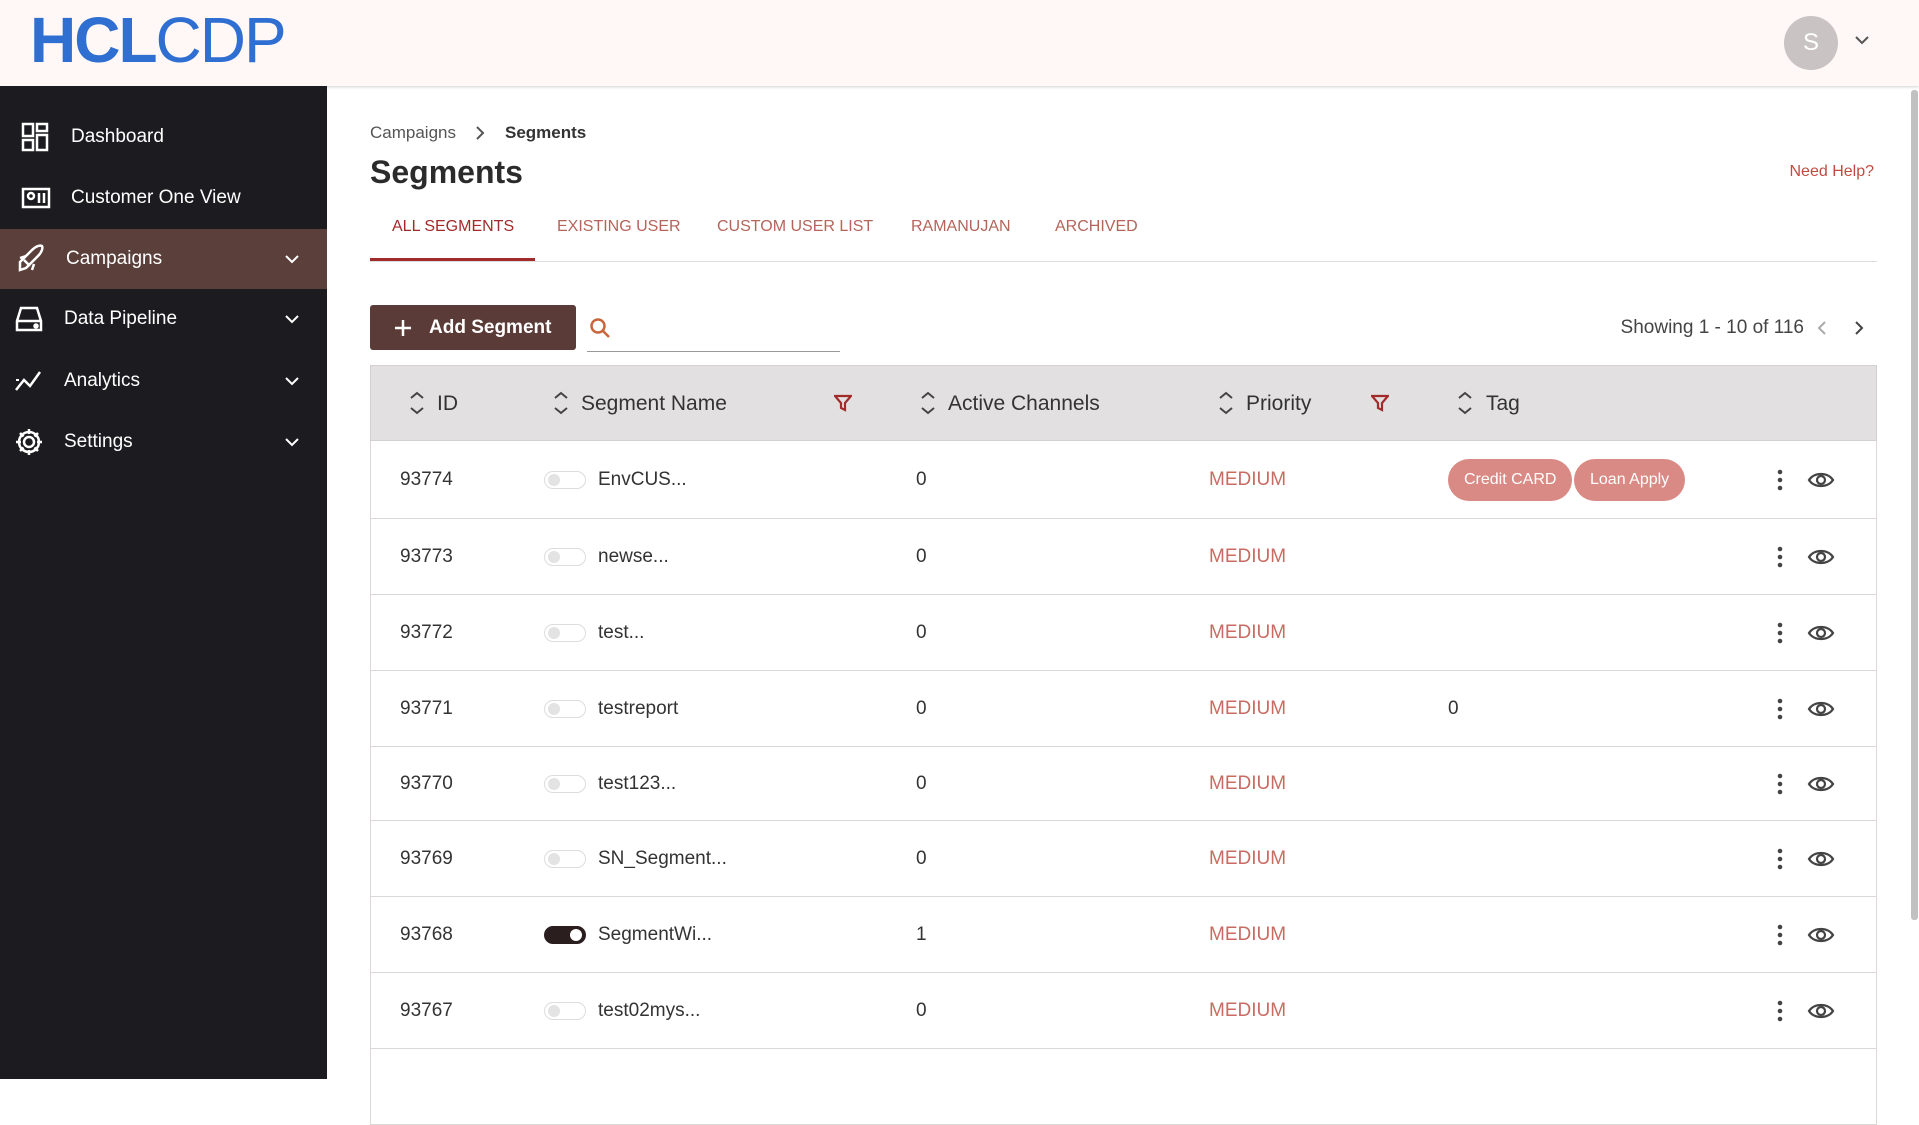 The width and height of the screenshot is (1919, 1125). I want to click on scrollbar, so click(1914, 505).